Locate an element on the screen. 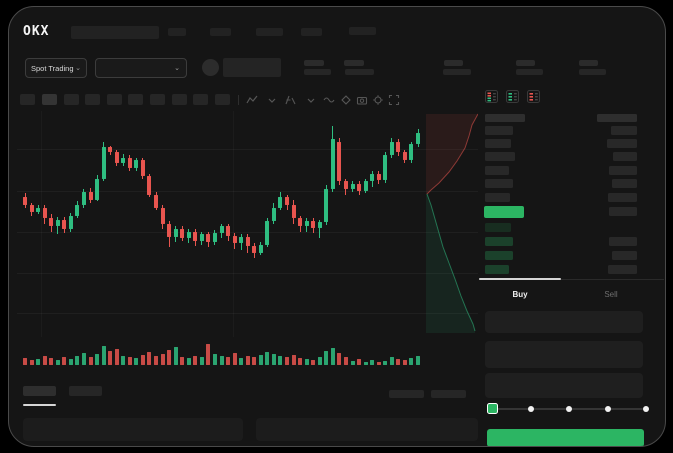  orders-tab is located at coordinates (39, 391).